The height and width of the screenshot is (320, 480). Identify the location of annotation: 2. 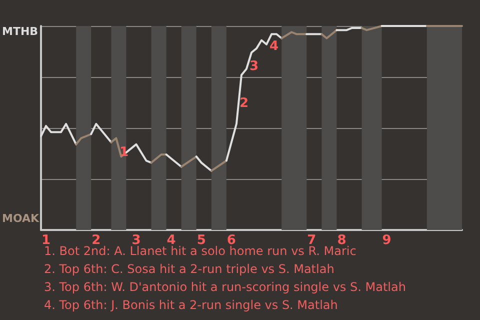
(244, 103).